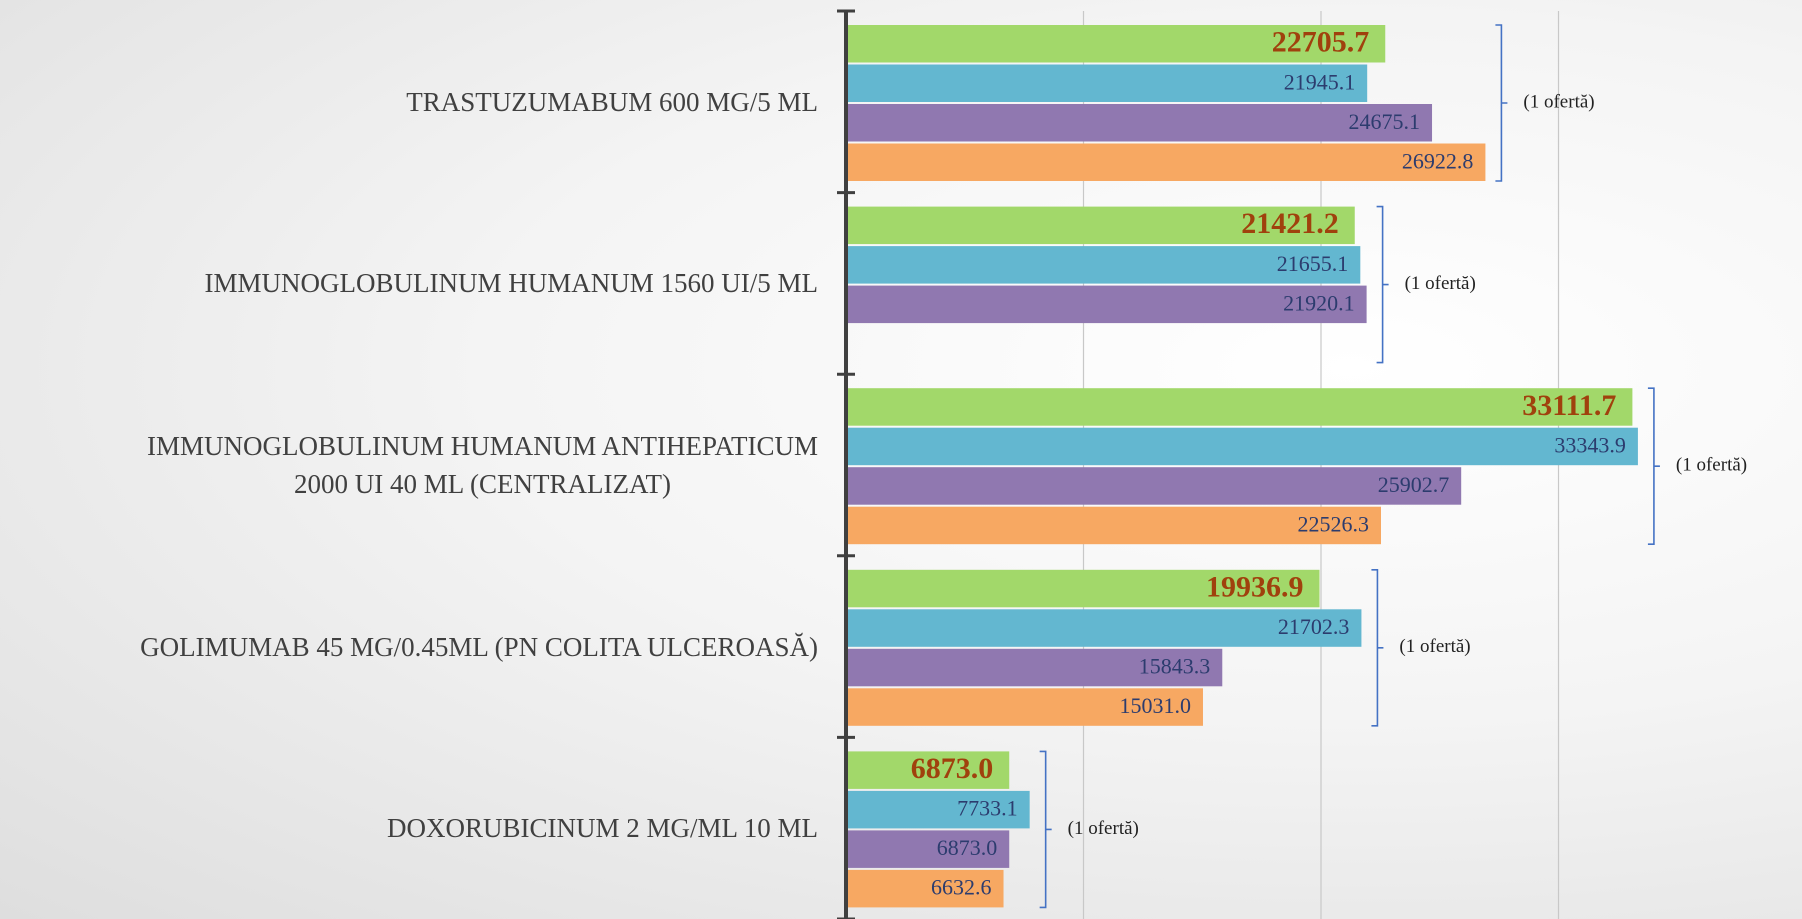 This screenshot has width=1802, height=919. I want to click on value-label: 15843.3, so click(1175, 666).